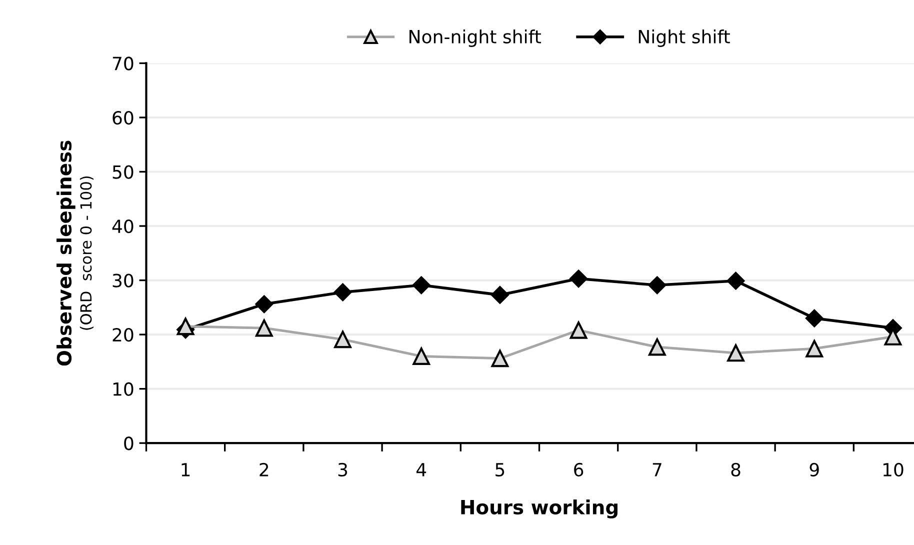  Describe the element at coordinates (123, 335) in the screenshot. I see `y-tick-label: 20` at that location.